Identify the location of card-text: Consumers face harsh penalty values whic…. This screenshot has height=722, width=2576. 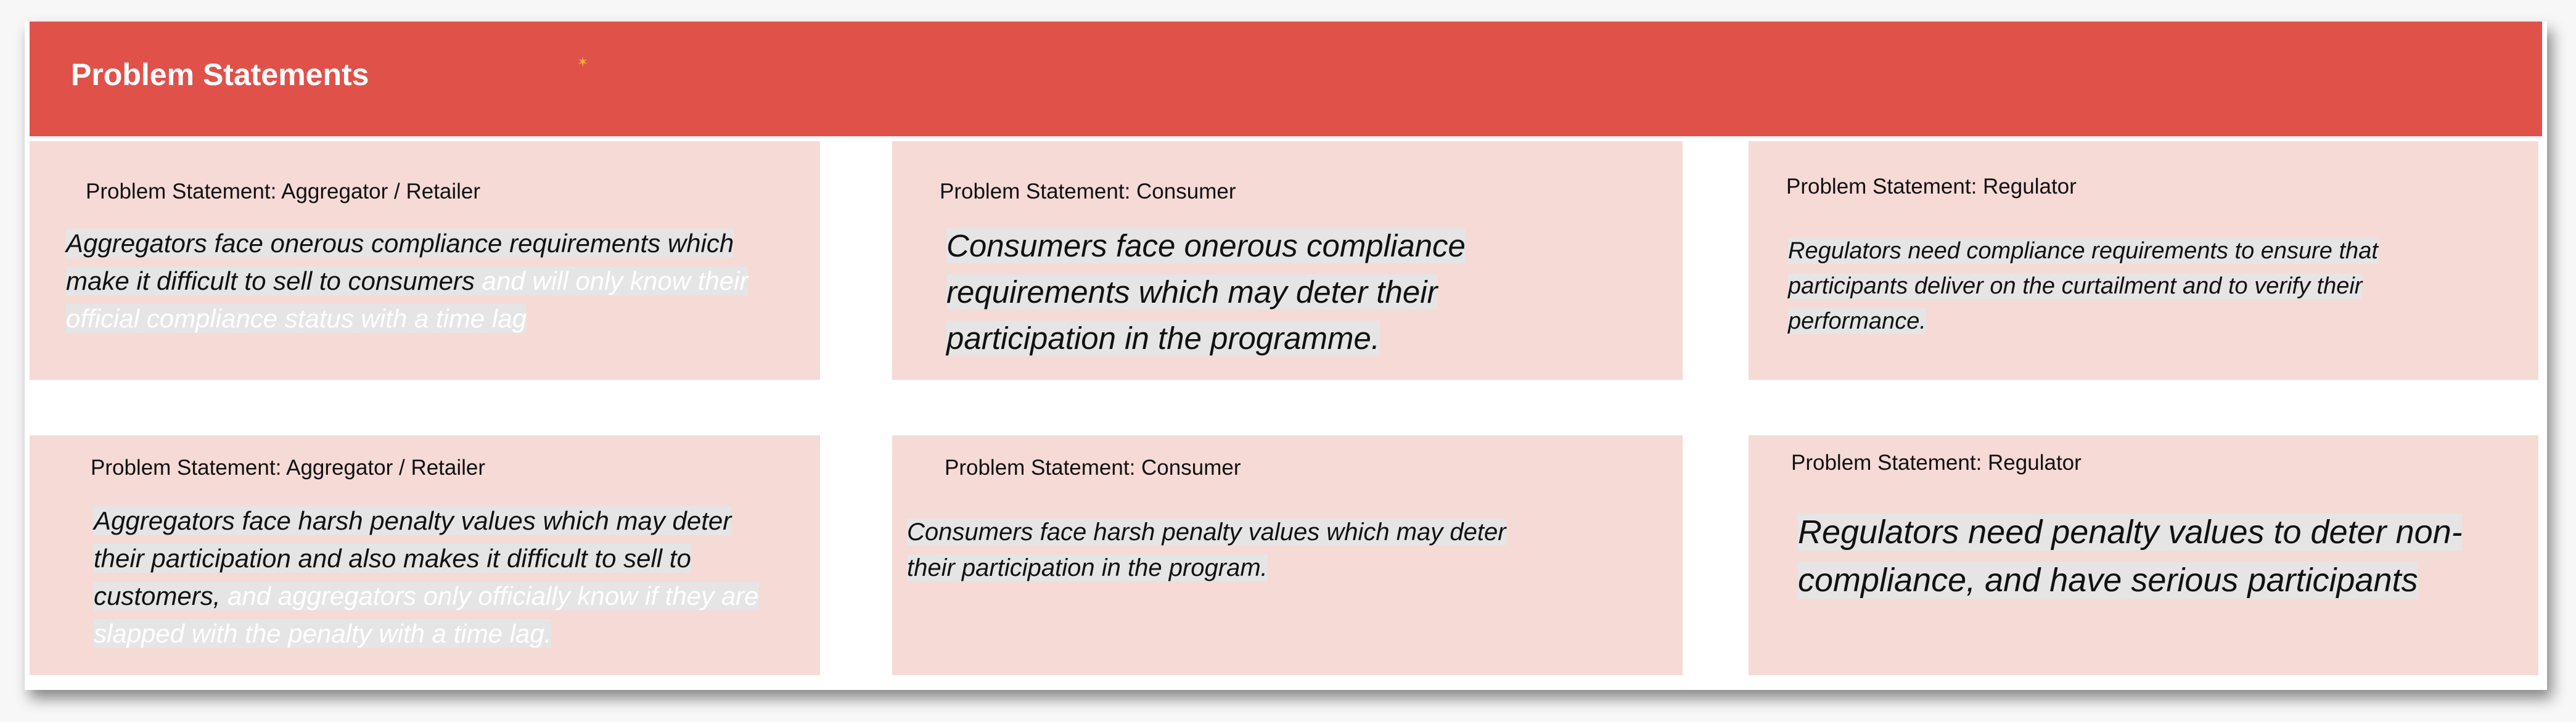
(1206, 550).